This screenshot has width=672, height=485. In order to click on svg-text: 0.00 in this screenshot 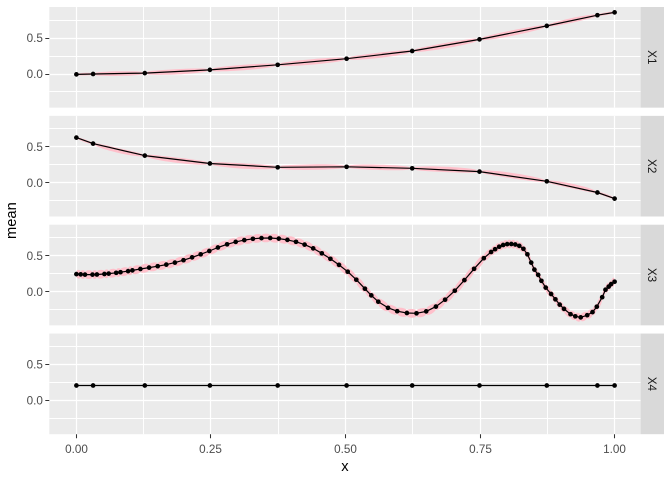, I will do `click(76, 449)`.